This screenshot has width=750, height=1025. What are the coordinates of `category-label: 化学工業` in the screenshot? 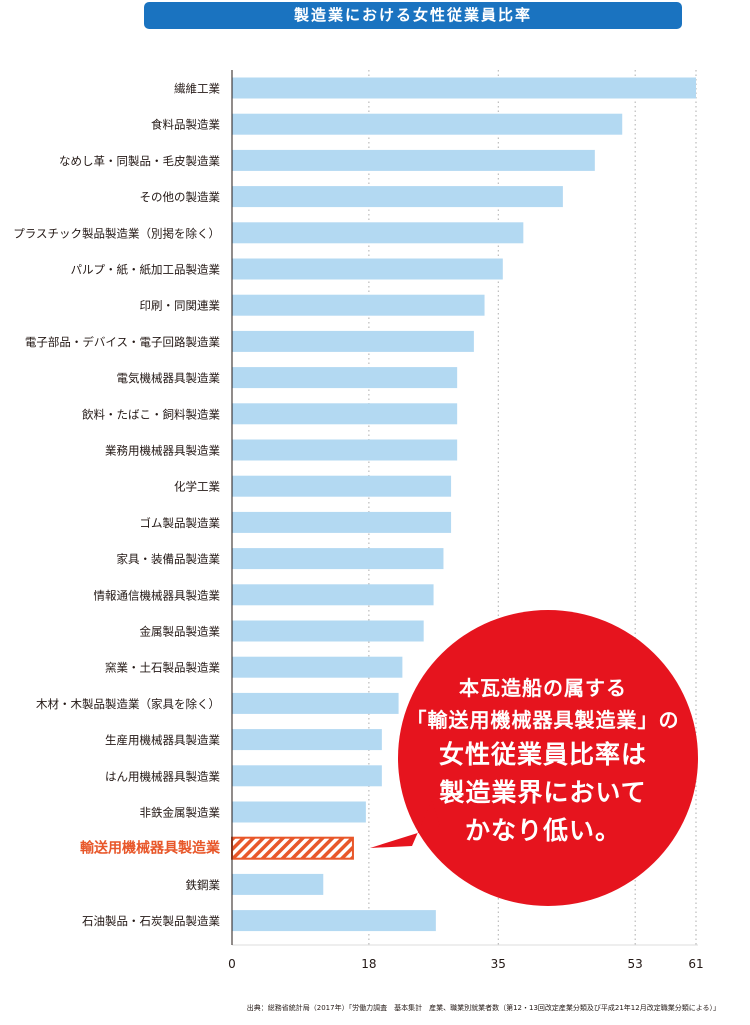 It's located at (197, 487).